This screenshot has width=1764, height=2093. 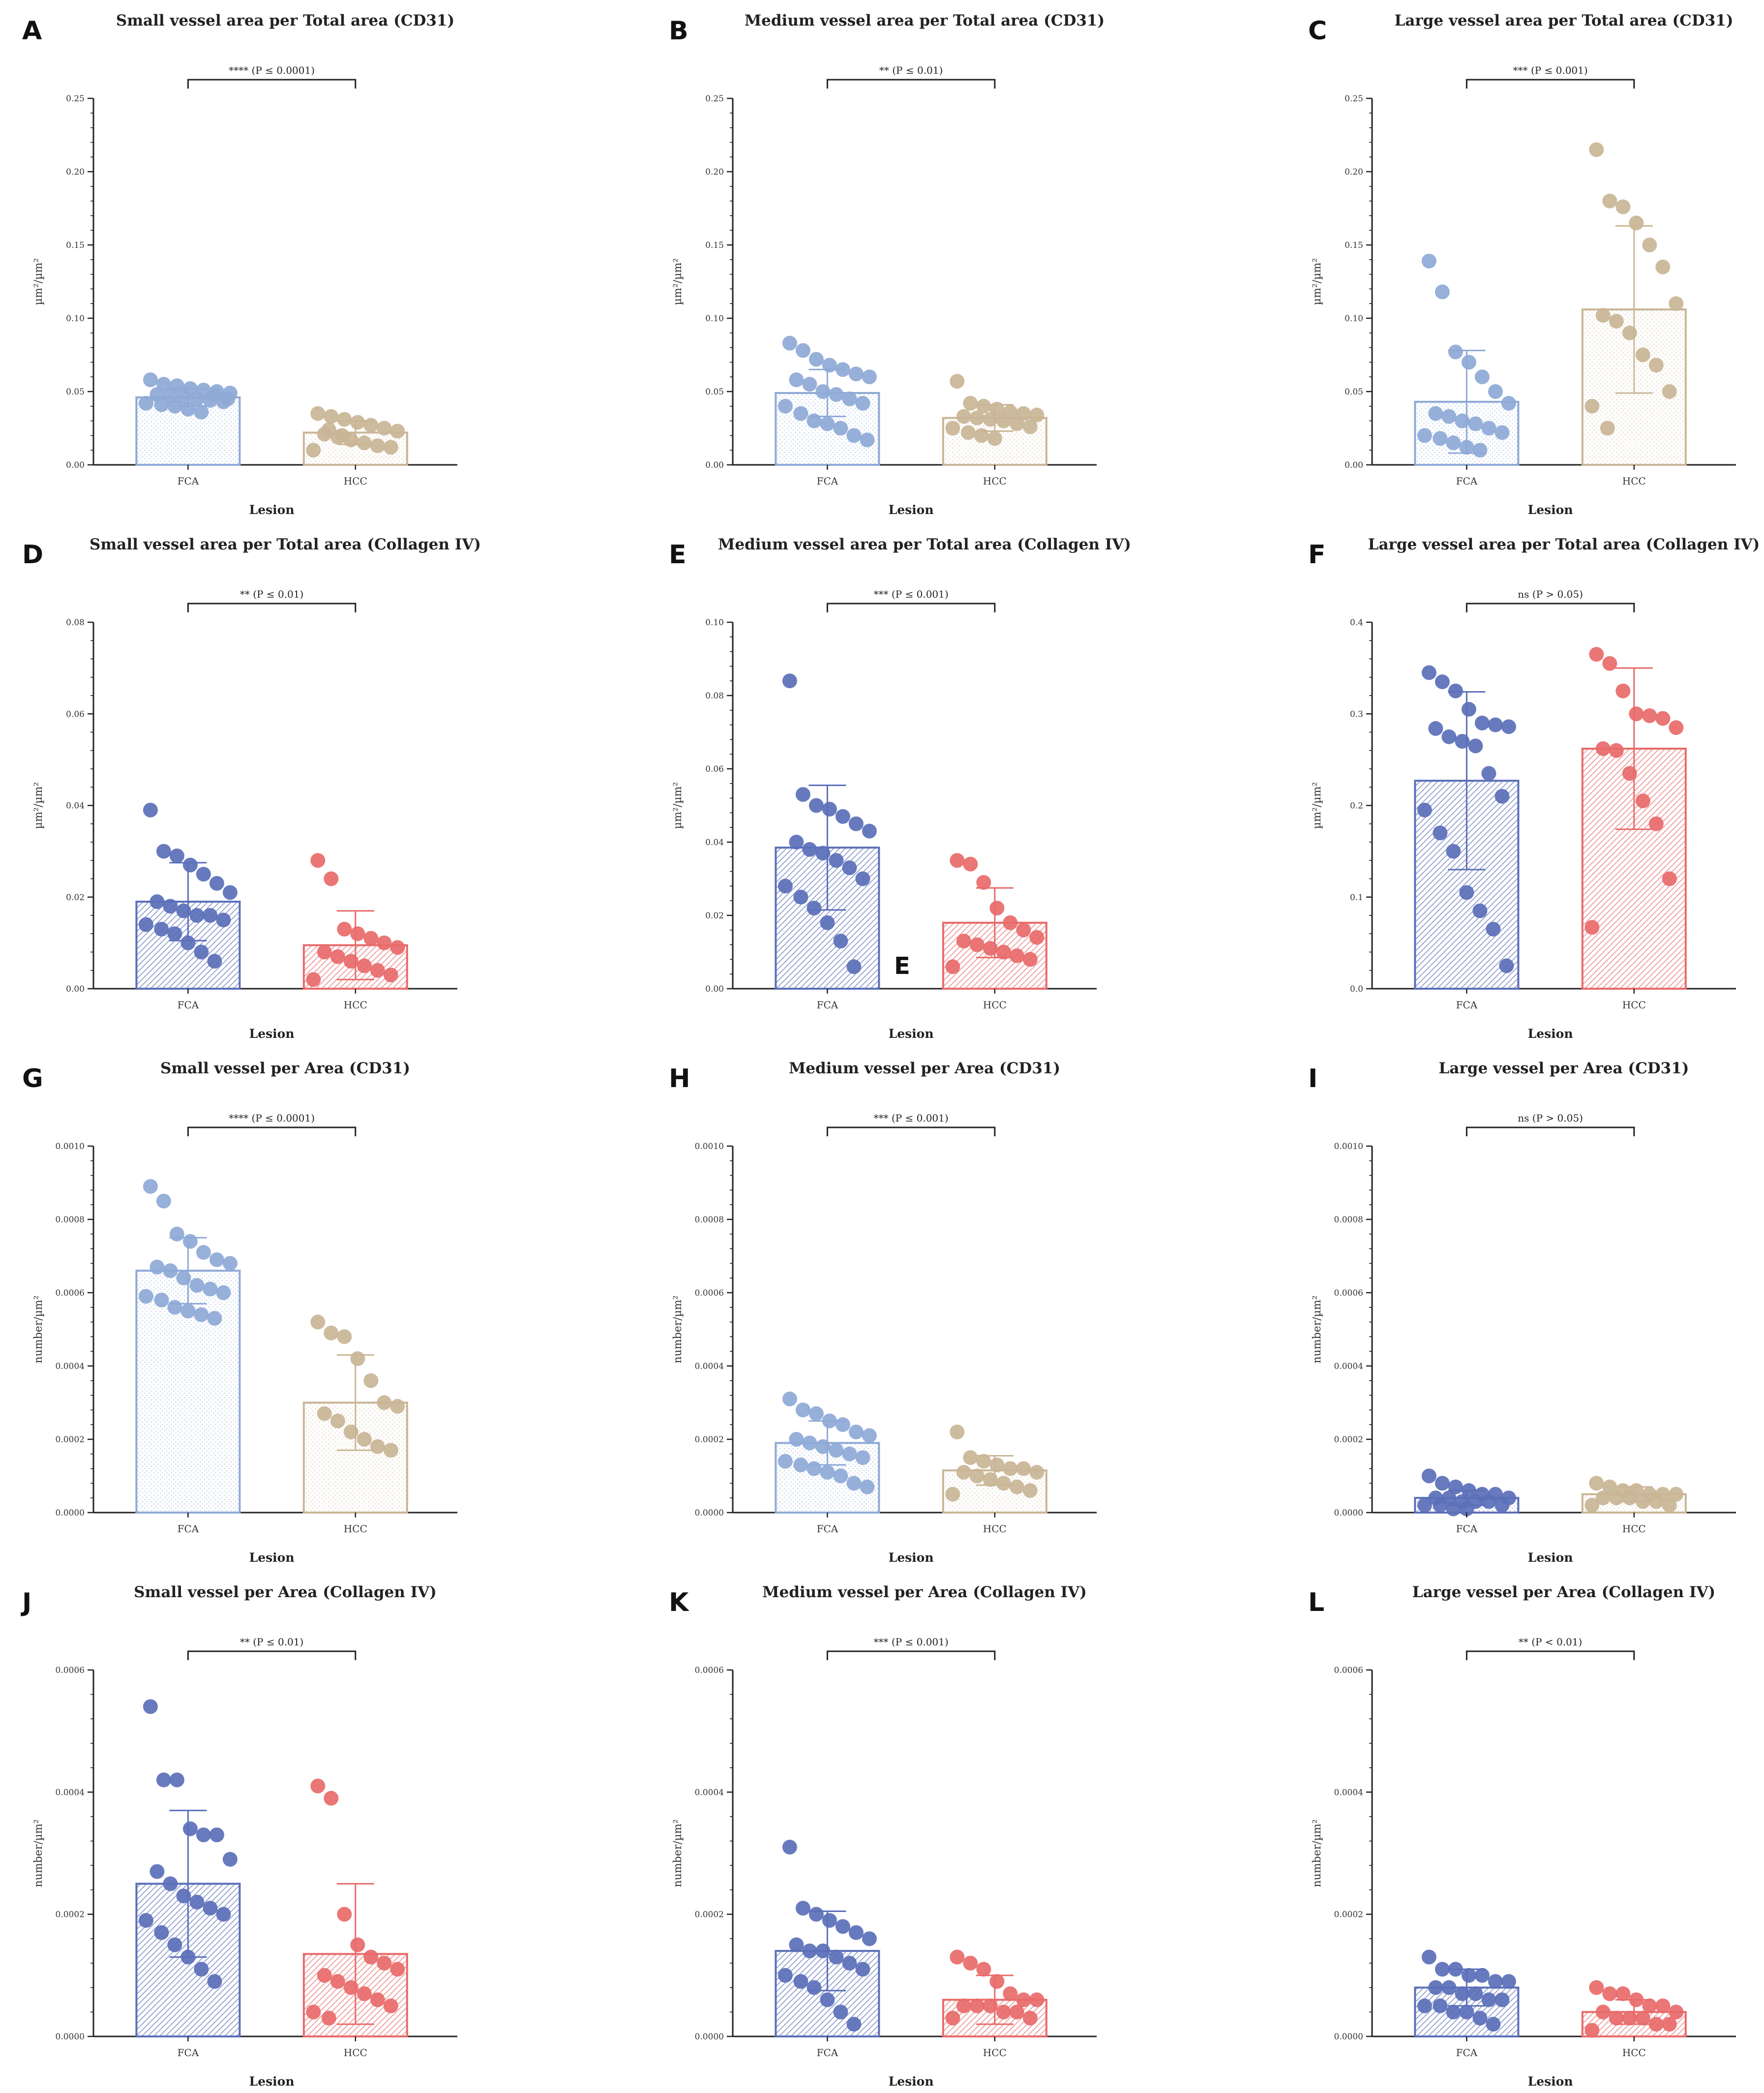 I want to click on y-tick-label: 0.0002, so click(x=709, y=1440).